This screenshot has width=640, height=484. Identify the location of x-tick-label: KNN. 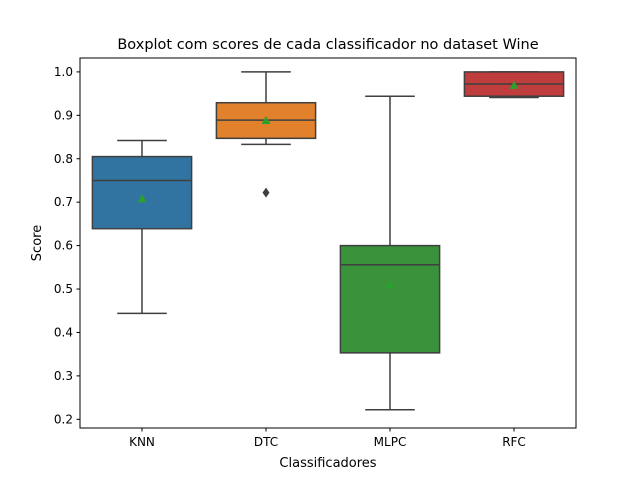
(142, 442).